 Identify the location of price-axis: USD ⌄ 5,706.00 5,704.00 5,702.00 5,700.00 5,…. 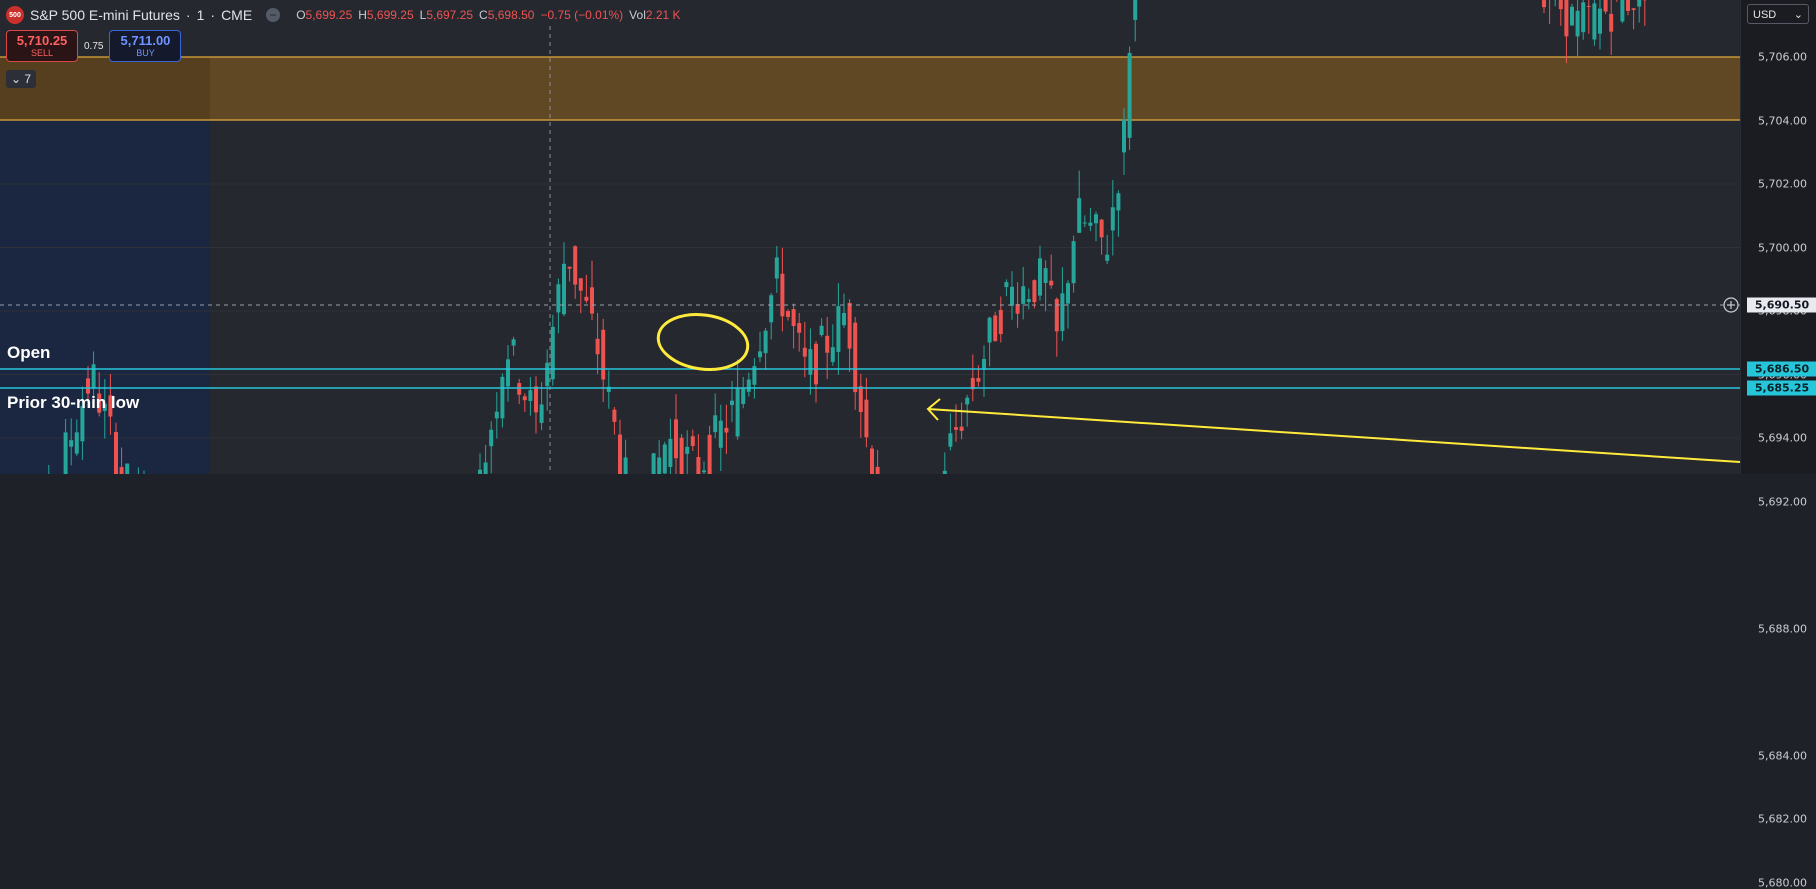
(1778, 237).